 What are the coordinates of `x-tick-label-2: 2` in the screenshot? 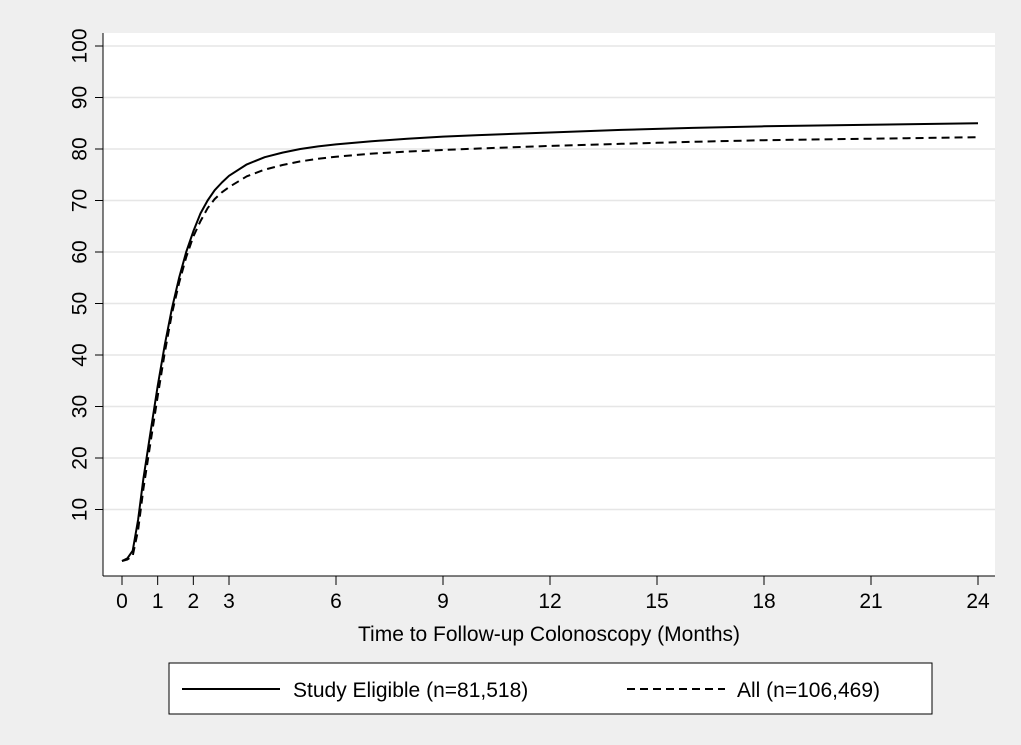 It's located at (193, 601).